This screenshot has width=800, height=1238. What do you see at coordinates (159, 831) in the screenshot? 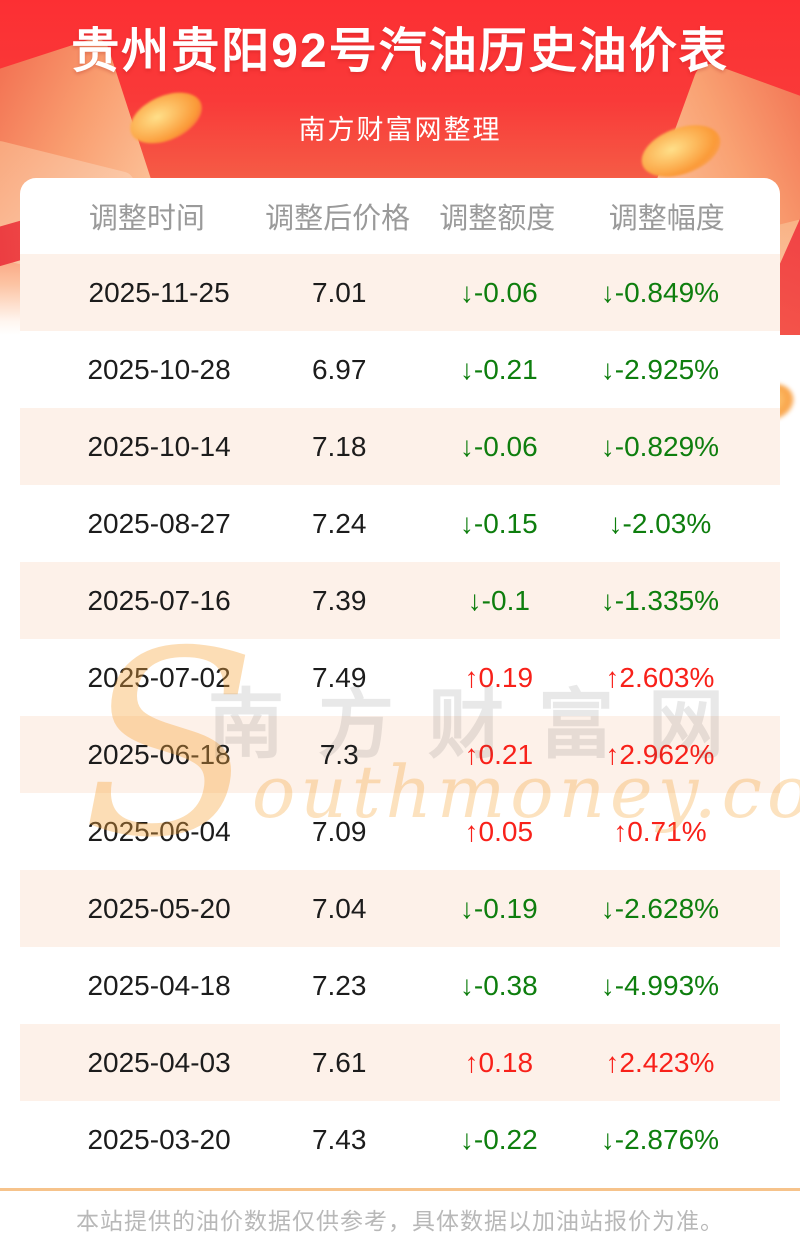
I see `date-cell: 2025-06-04` at bounding box center [159, 831].